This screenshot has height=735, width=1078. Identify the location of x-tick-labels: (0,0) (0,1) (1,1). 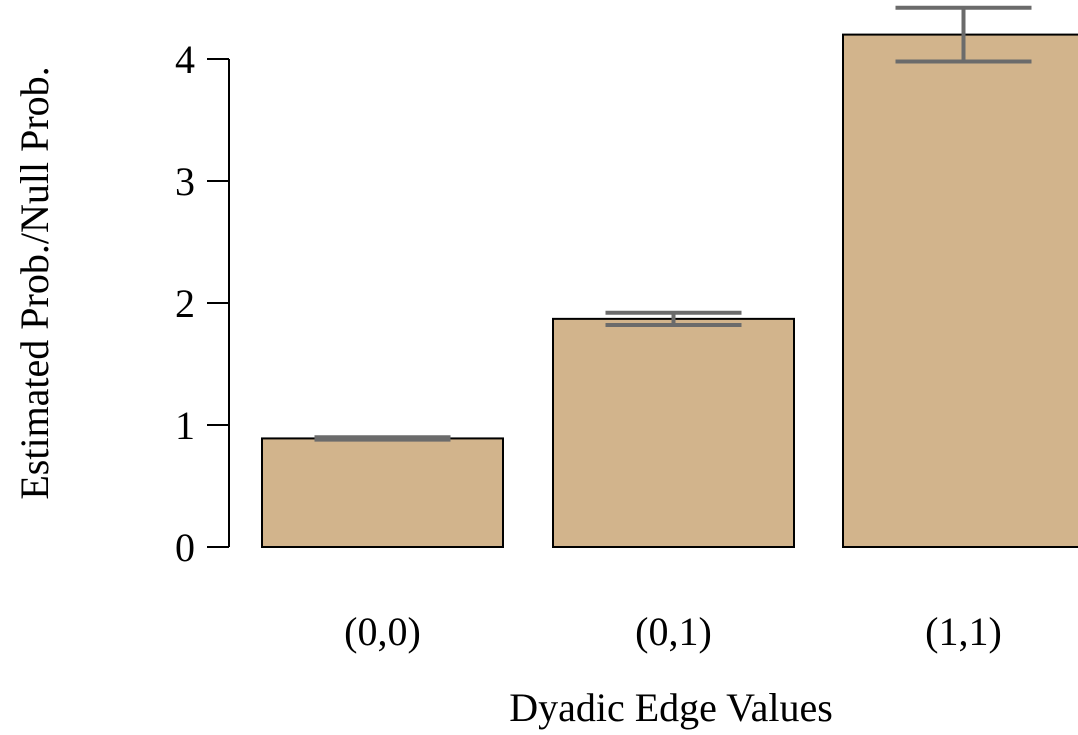
(673, 631).